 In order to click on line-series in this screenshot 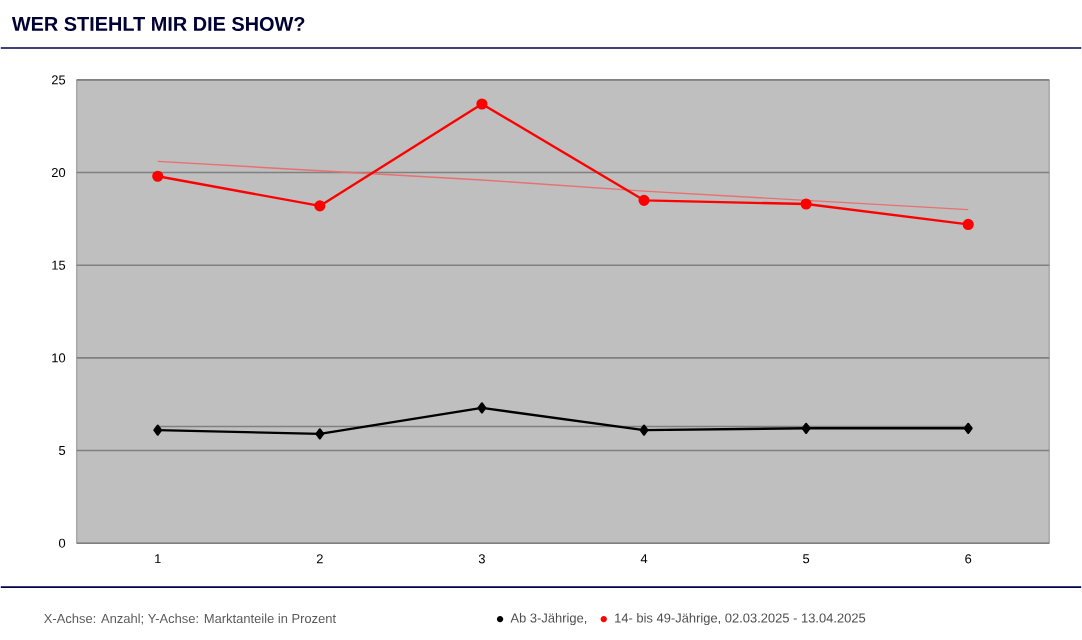, I will do `click(563, 186)`.